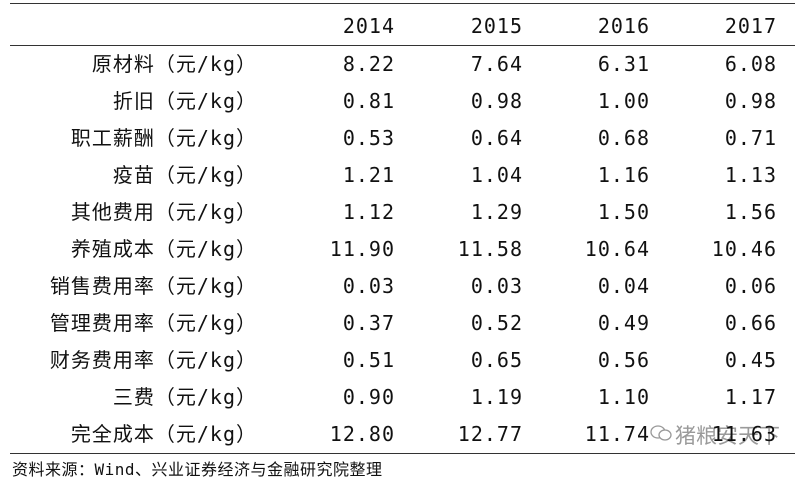  What do you see at coordinates (623, 101) in the screenshot?
I see `table-cell: 1.00` at bounding box center [623, 101].